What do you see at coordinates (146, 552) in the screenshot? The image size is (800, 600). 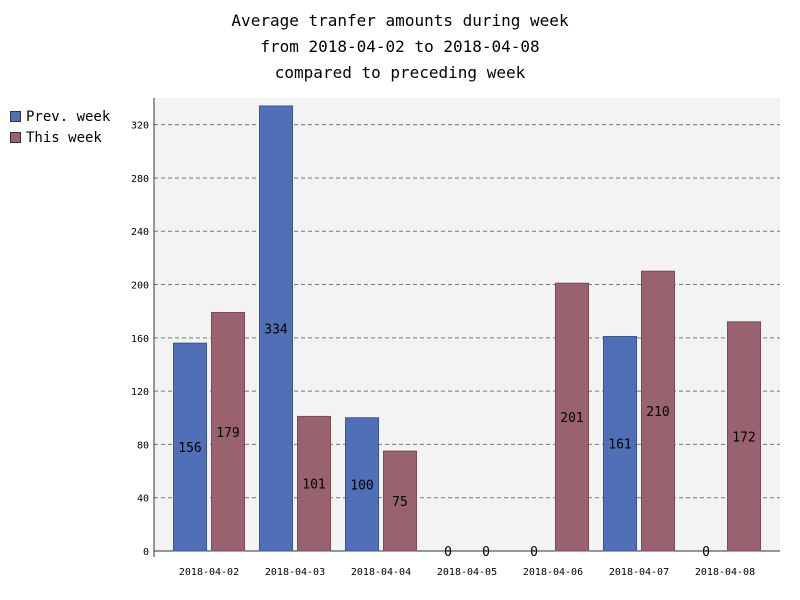 I see `y-tick-label: 0` at bounding box center [146, 552].